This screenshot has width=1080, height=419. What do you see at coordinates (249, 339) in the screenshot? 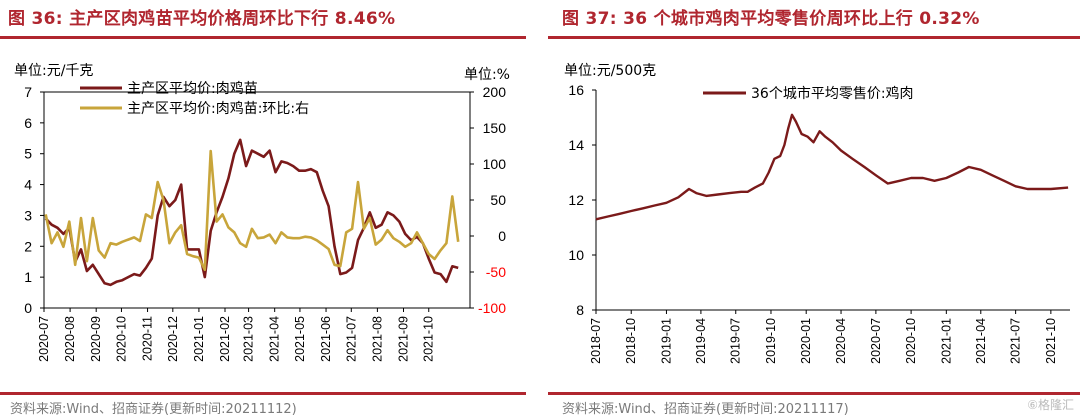
I see `left-x-tick-label: 2021-03` at bounding box center [249, 339].